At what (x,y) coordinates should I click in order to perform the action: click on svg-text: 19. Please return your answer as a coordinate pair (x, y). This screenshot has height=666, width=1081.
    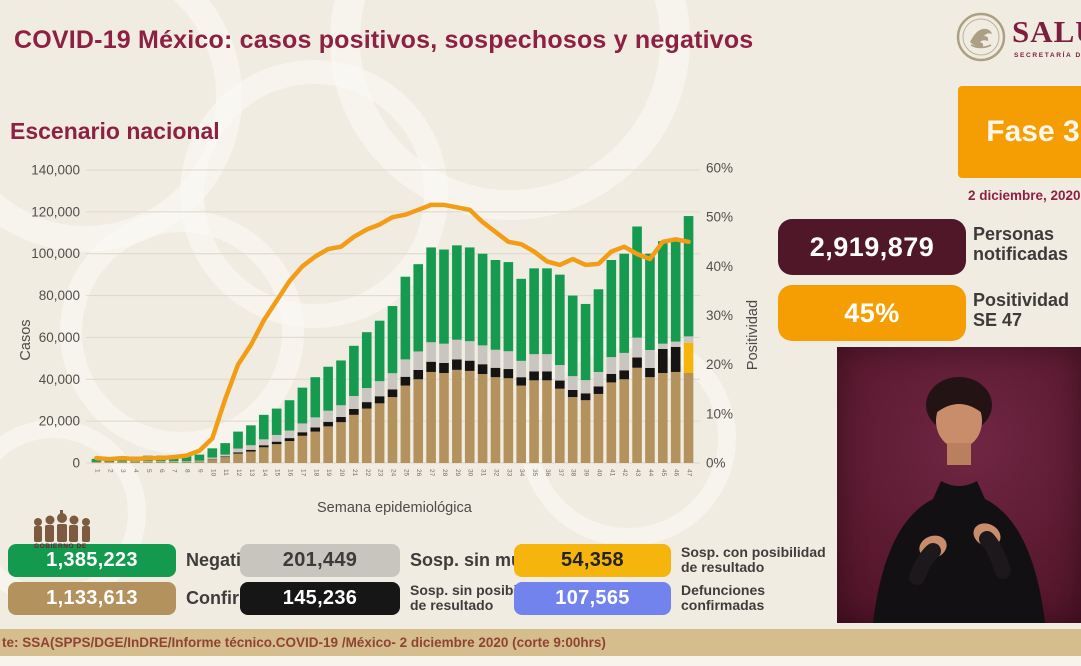
    Looking at the image, I should click on (328, 473).